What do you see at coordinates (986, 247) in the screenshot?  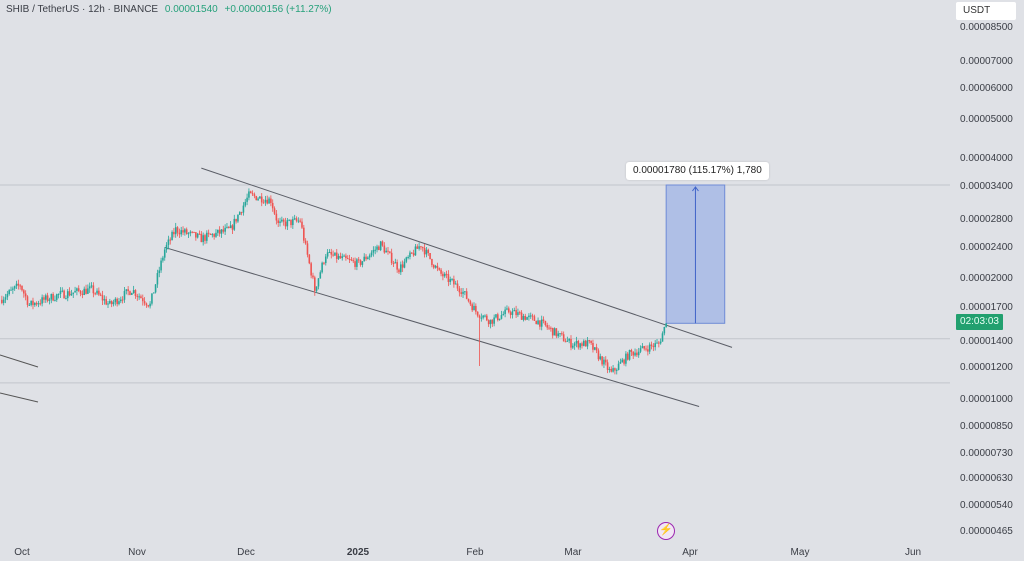 I see `y-axis-label: 0.00002400` at bounding box center [986, 247].